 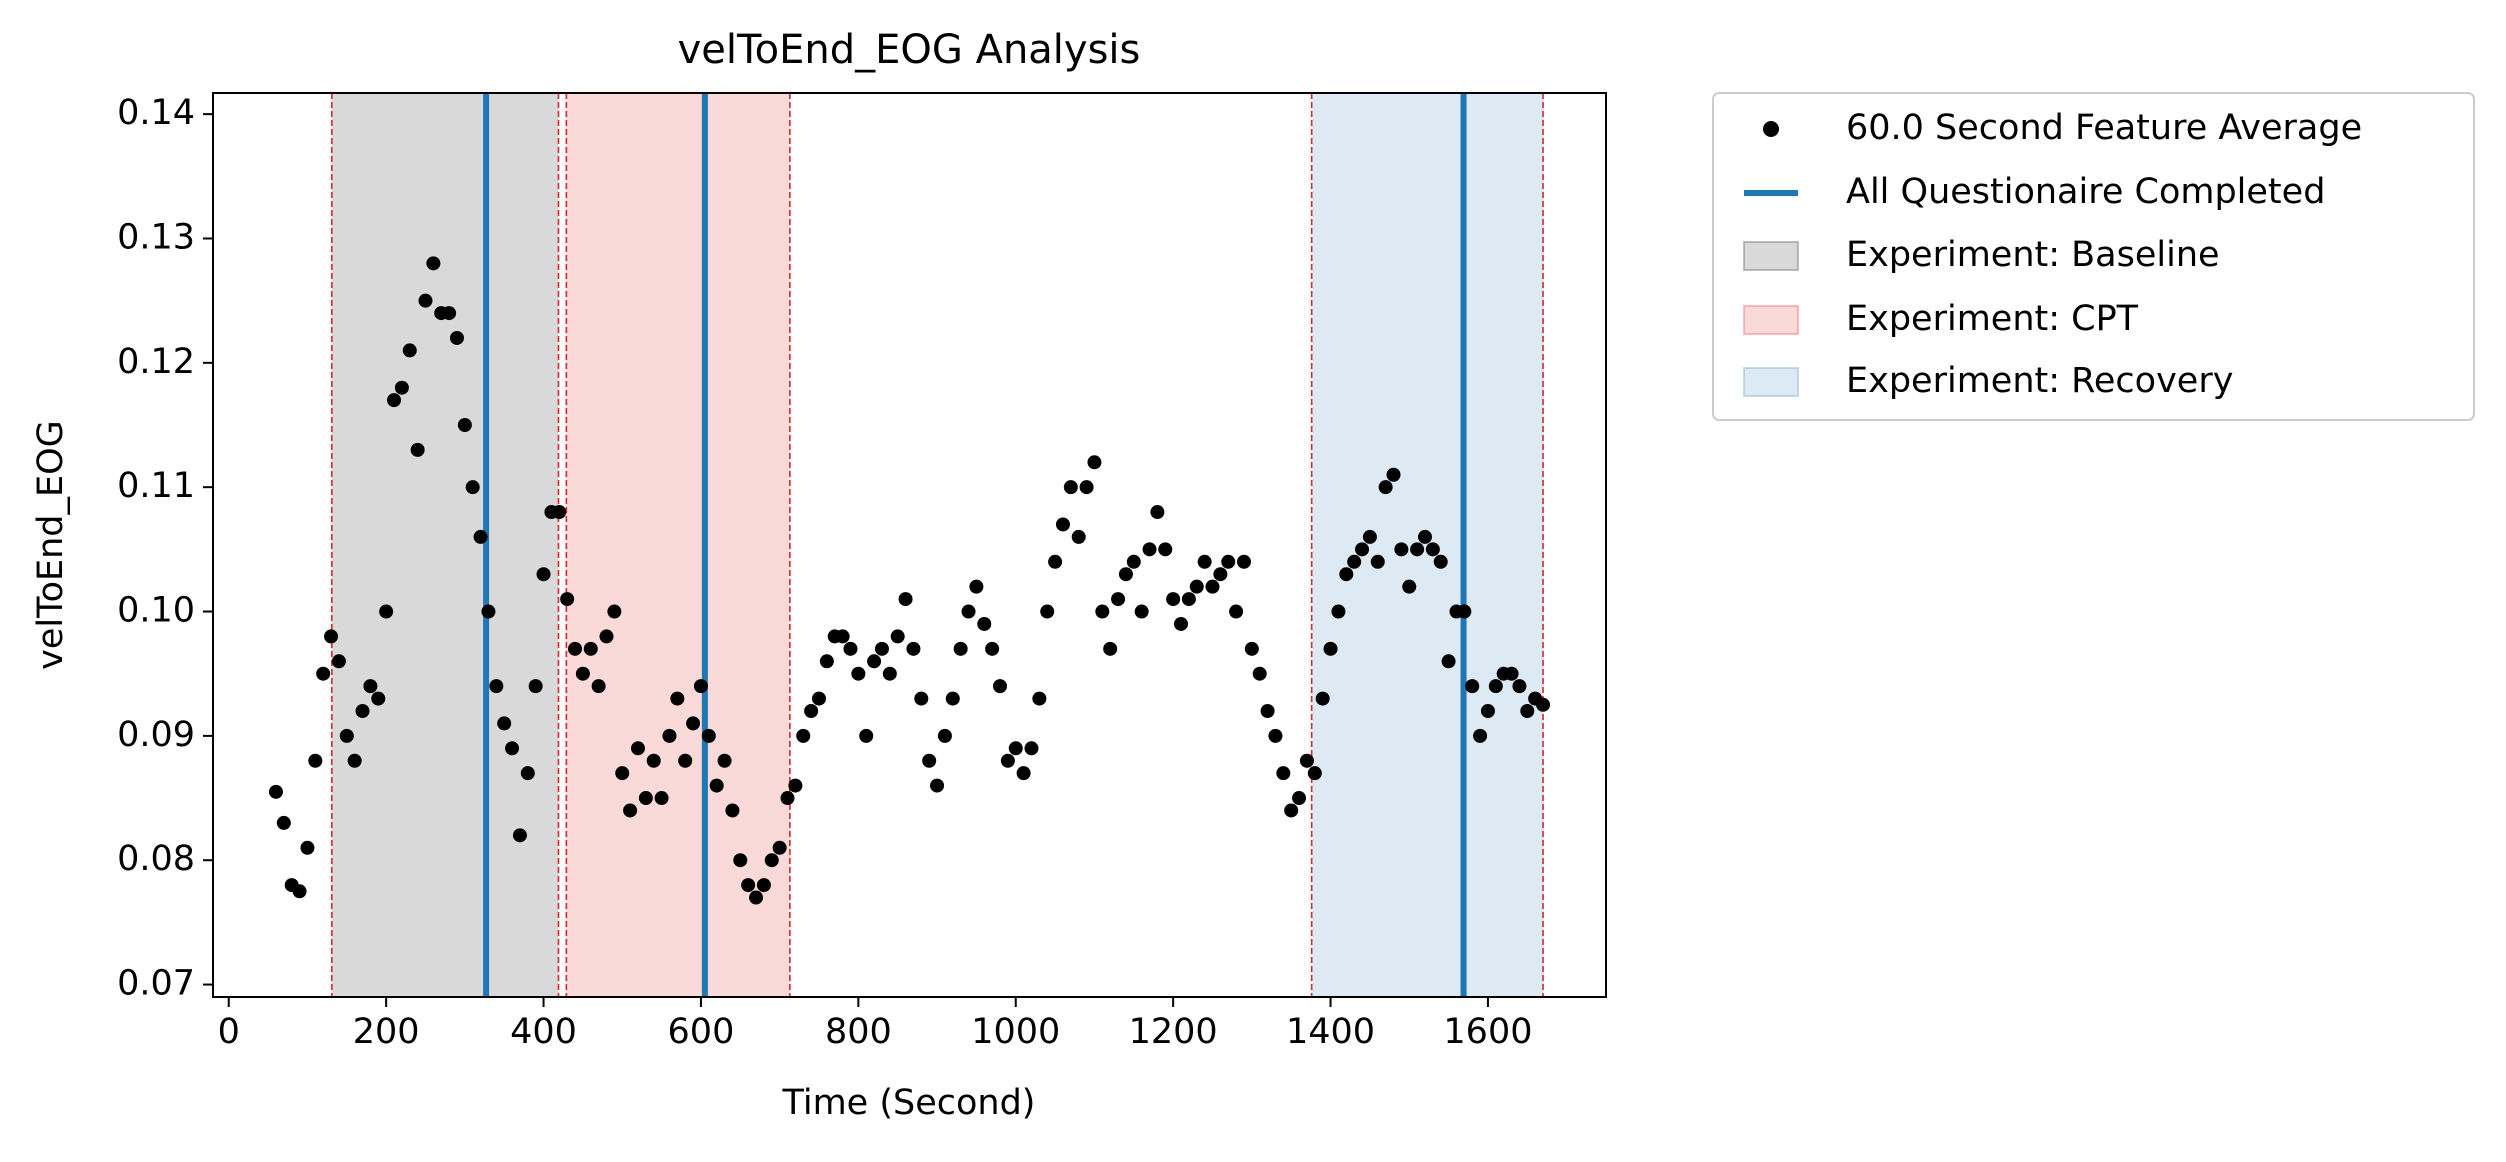 I want to click on chart-title: velToEnd_EOG Analysis, so click(x=909, y=50).